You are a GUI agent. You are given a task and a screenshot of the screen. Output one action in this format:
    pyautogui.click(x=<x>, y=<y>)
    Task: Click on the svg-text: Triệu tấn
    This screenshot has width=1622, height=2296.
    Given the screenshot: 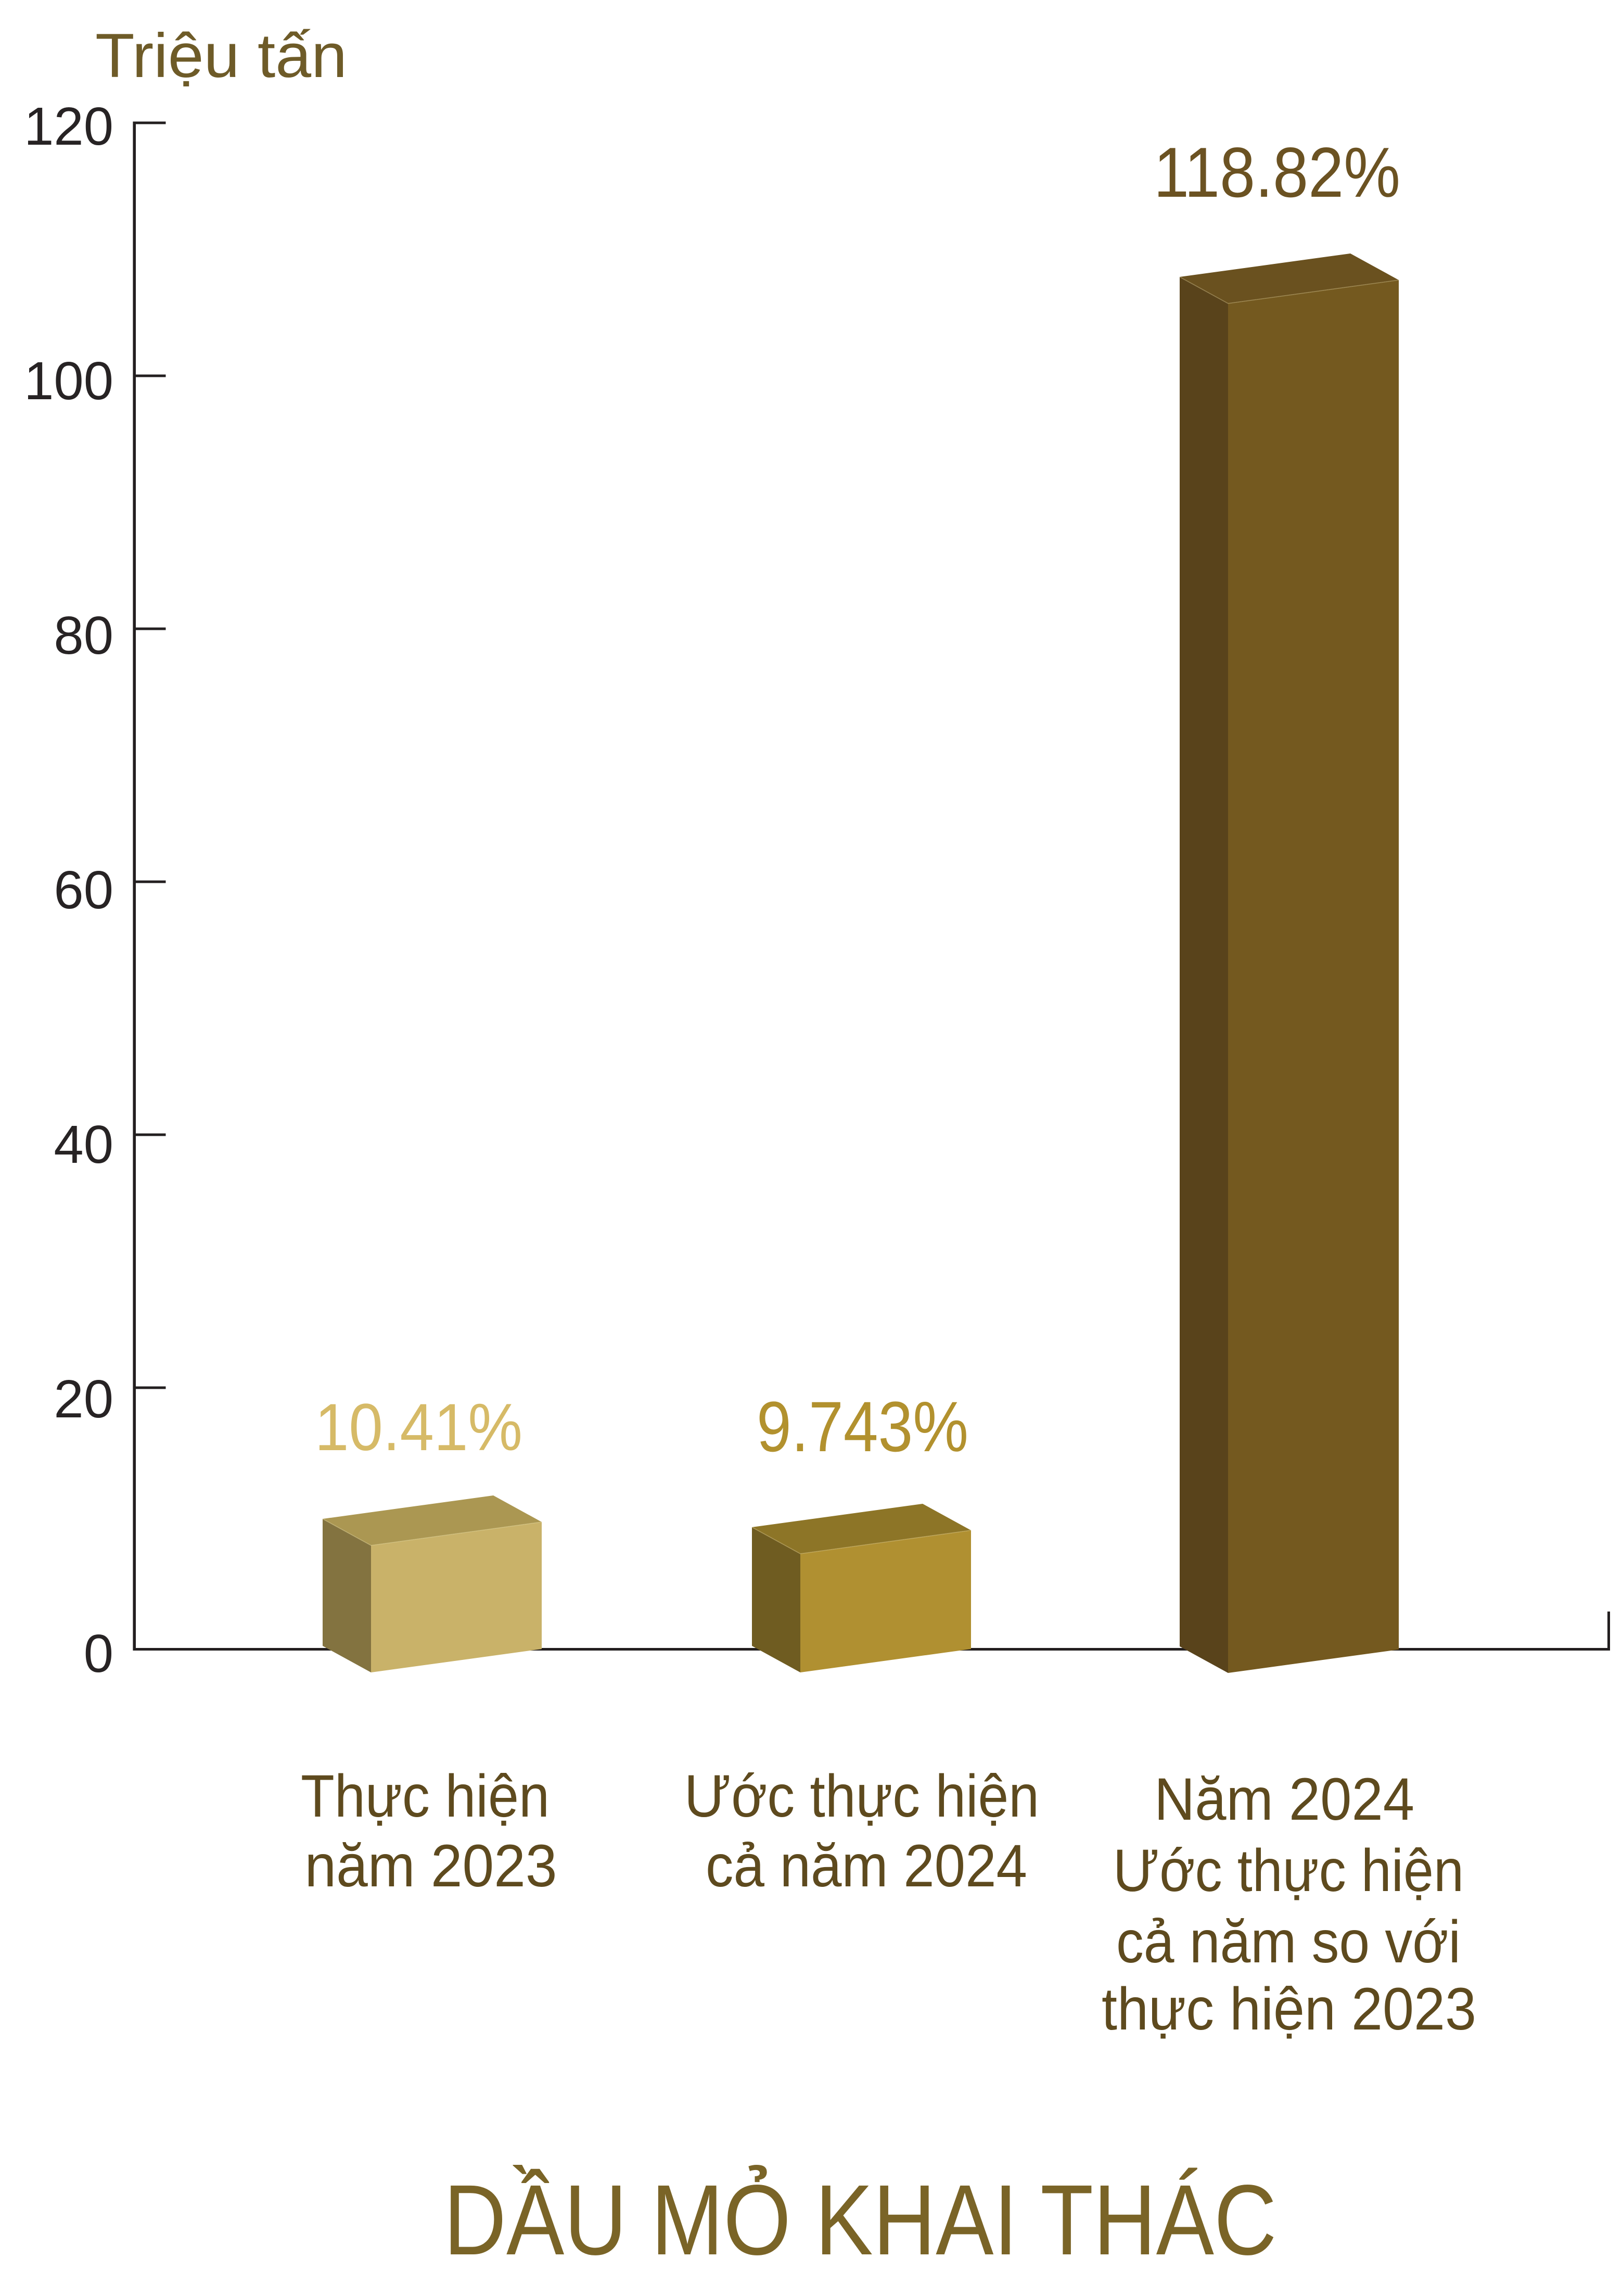 What is the action you would take?
    pyautogui.click(x=221, y=56)
    